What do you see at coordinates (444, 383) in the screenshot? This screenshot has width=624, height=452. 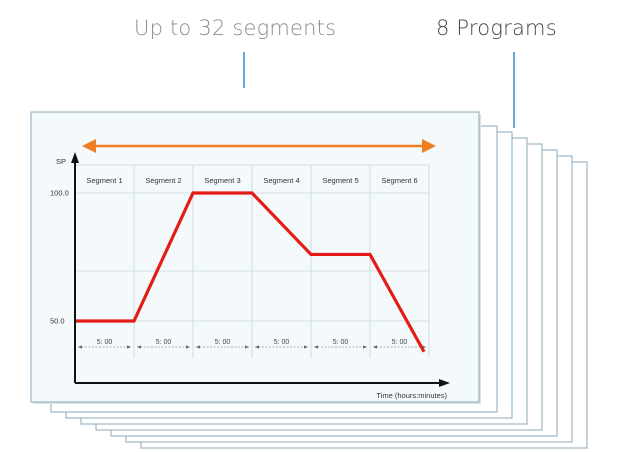 I see `x-axis-arrow` at bounding box center [444, 383].